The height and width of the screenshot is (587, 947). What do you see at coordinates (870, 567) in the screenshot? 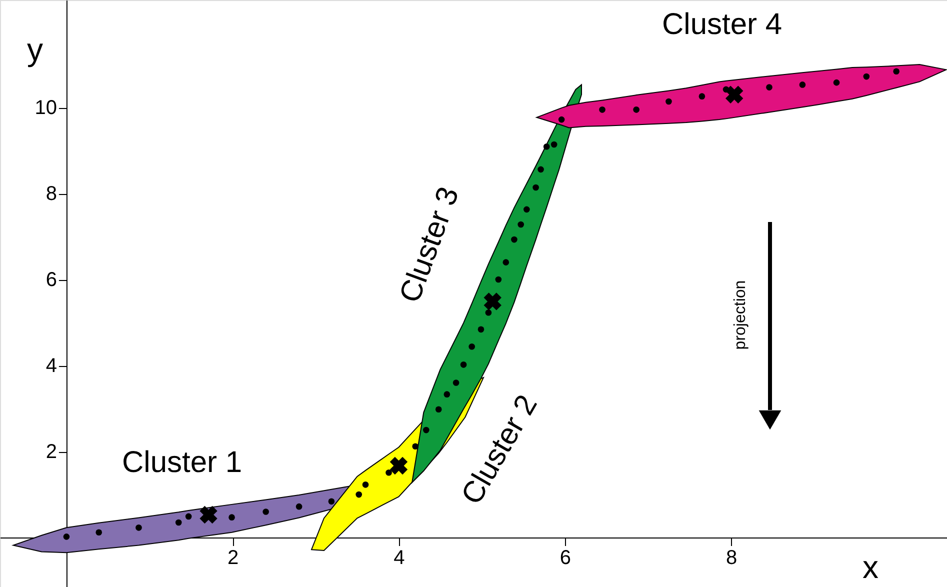
I see `x-axis-title: x` at bounding box center [870, 567].